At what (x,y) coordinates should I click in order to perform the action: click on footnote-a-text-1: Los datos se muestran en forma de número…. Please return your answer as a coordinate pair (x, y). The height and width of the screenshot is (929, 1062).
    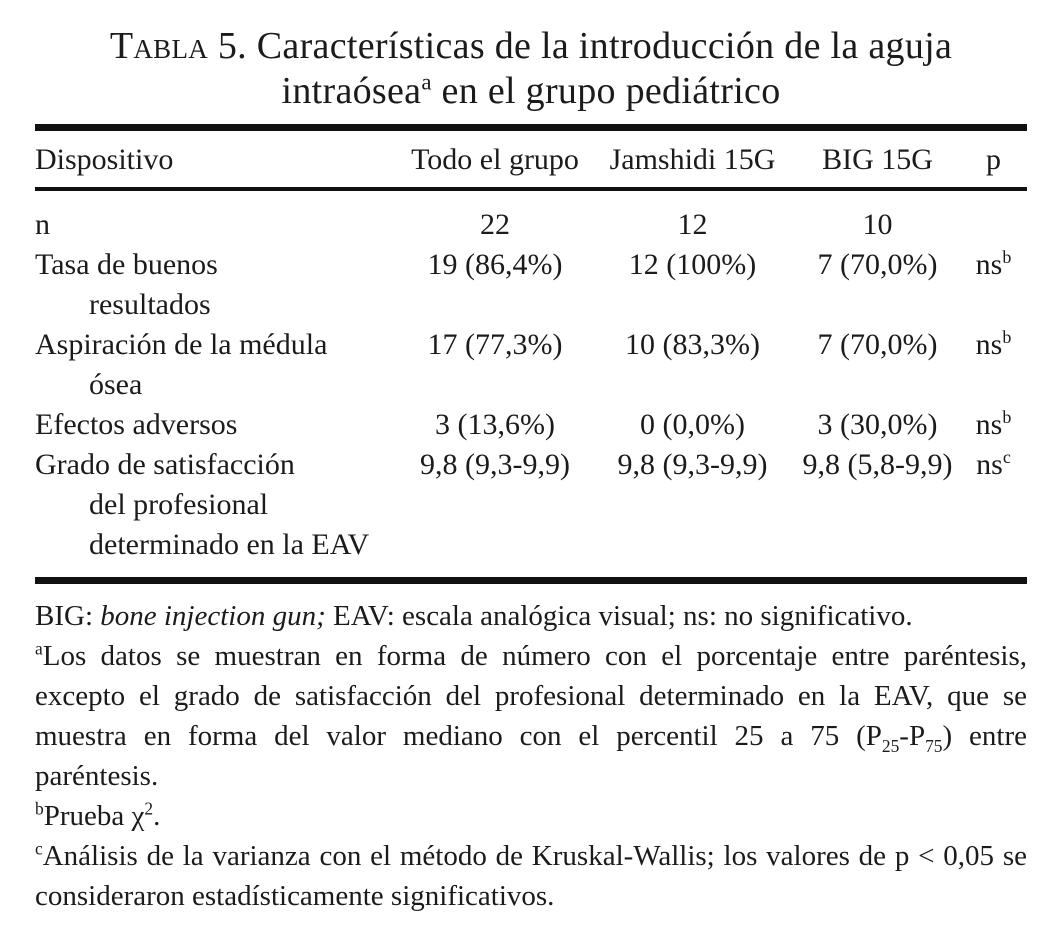
    Looking at the image, I should click on (531, 696).